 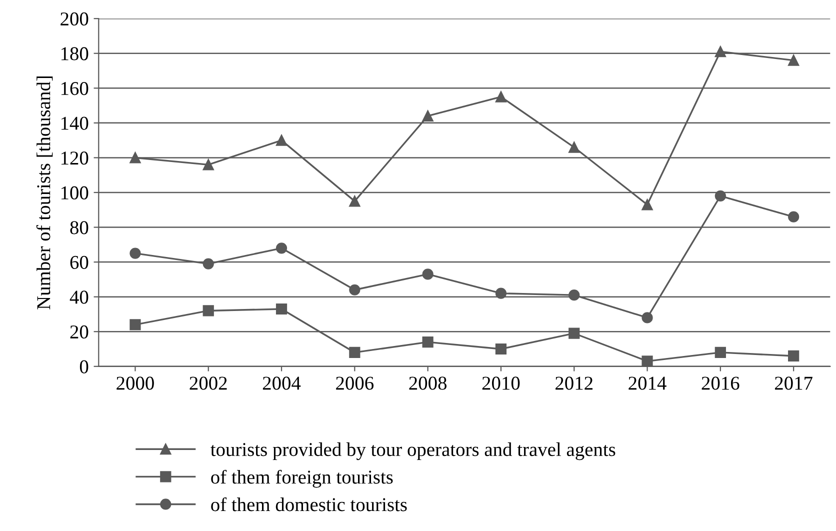 What do you see at coordinates (79, 262) in the screenshot?
I see `y-tick-label: 60` at bounding box center [79, 262].